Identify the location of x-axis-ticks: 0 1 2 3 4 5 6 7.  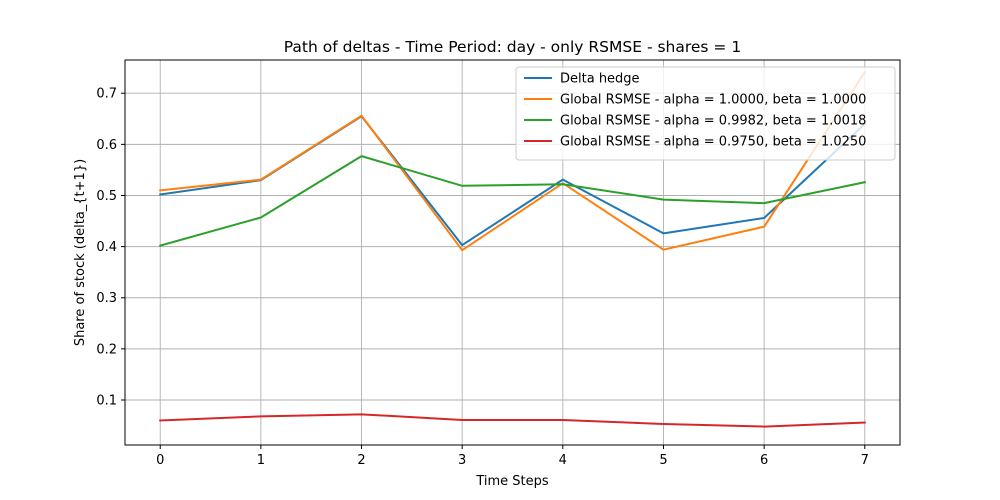
(512, 456).